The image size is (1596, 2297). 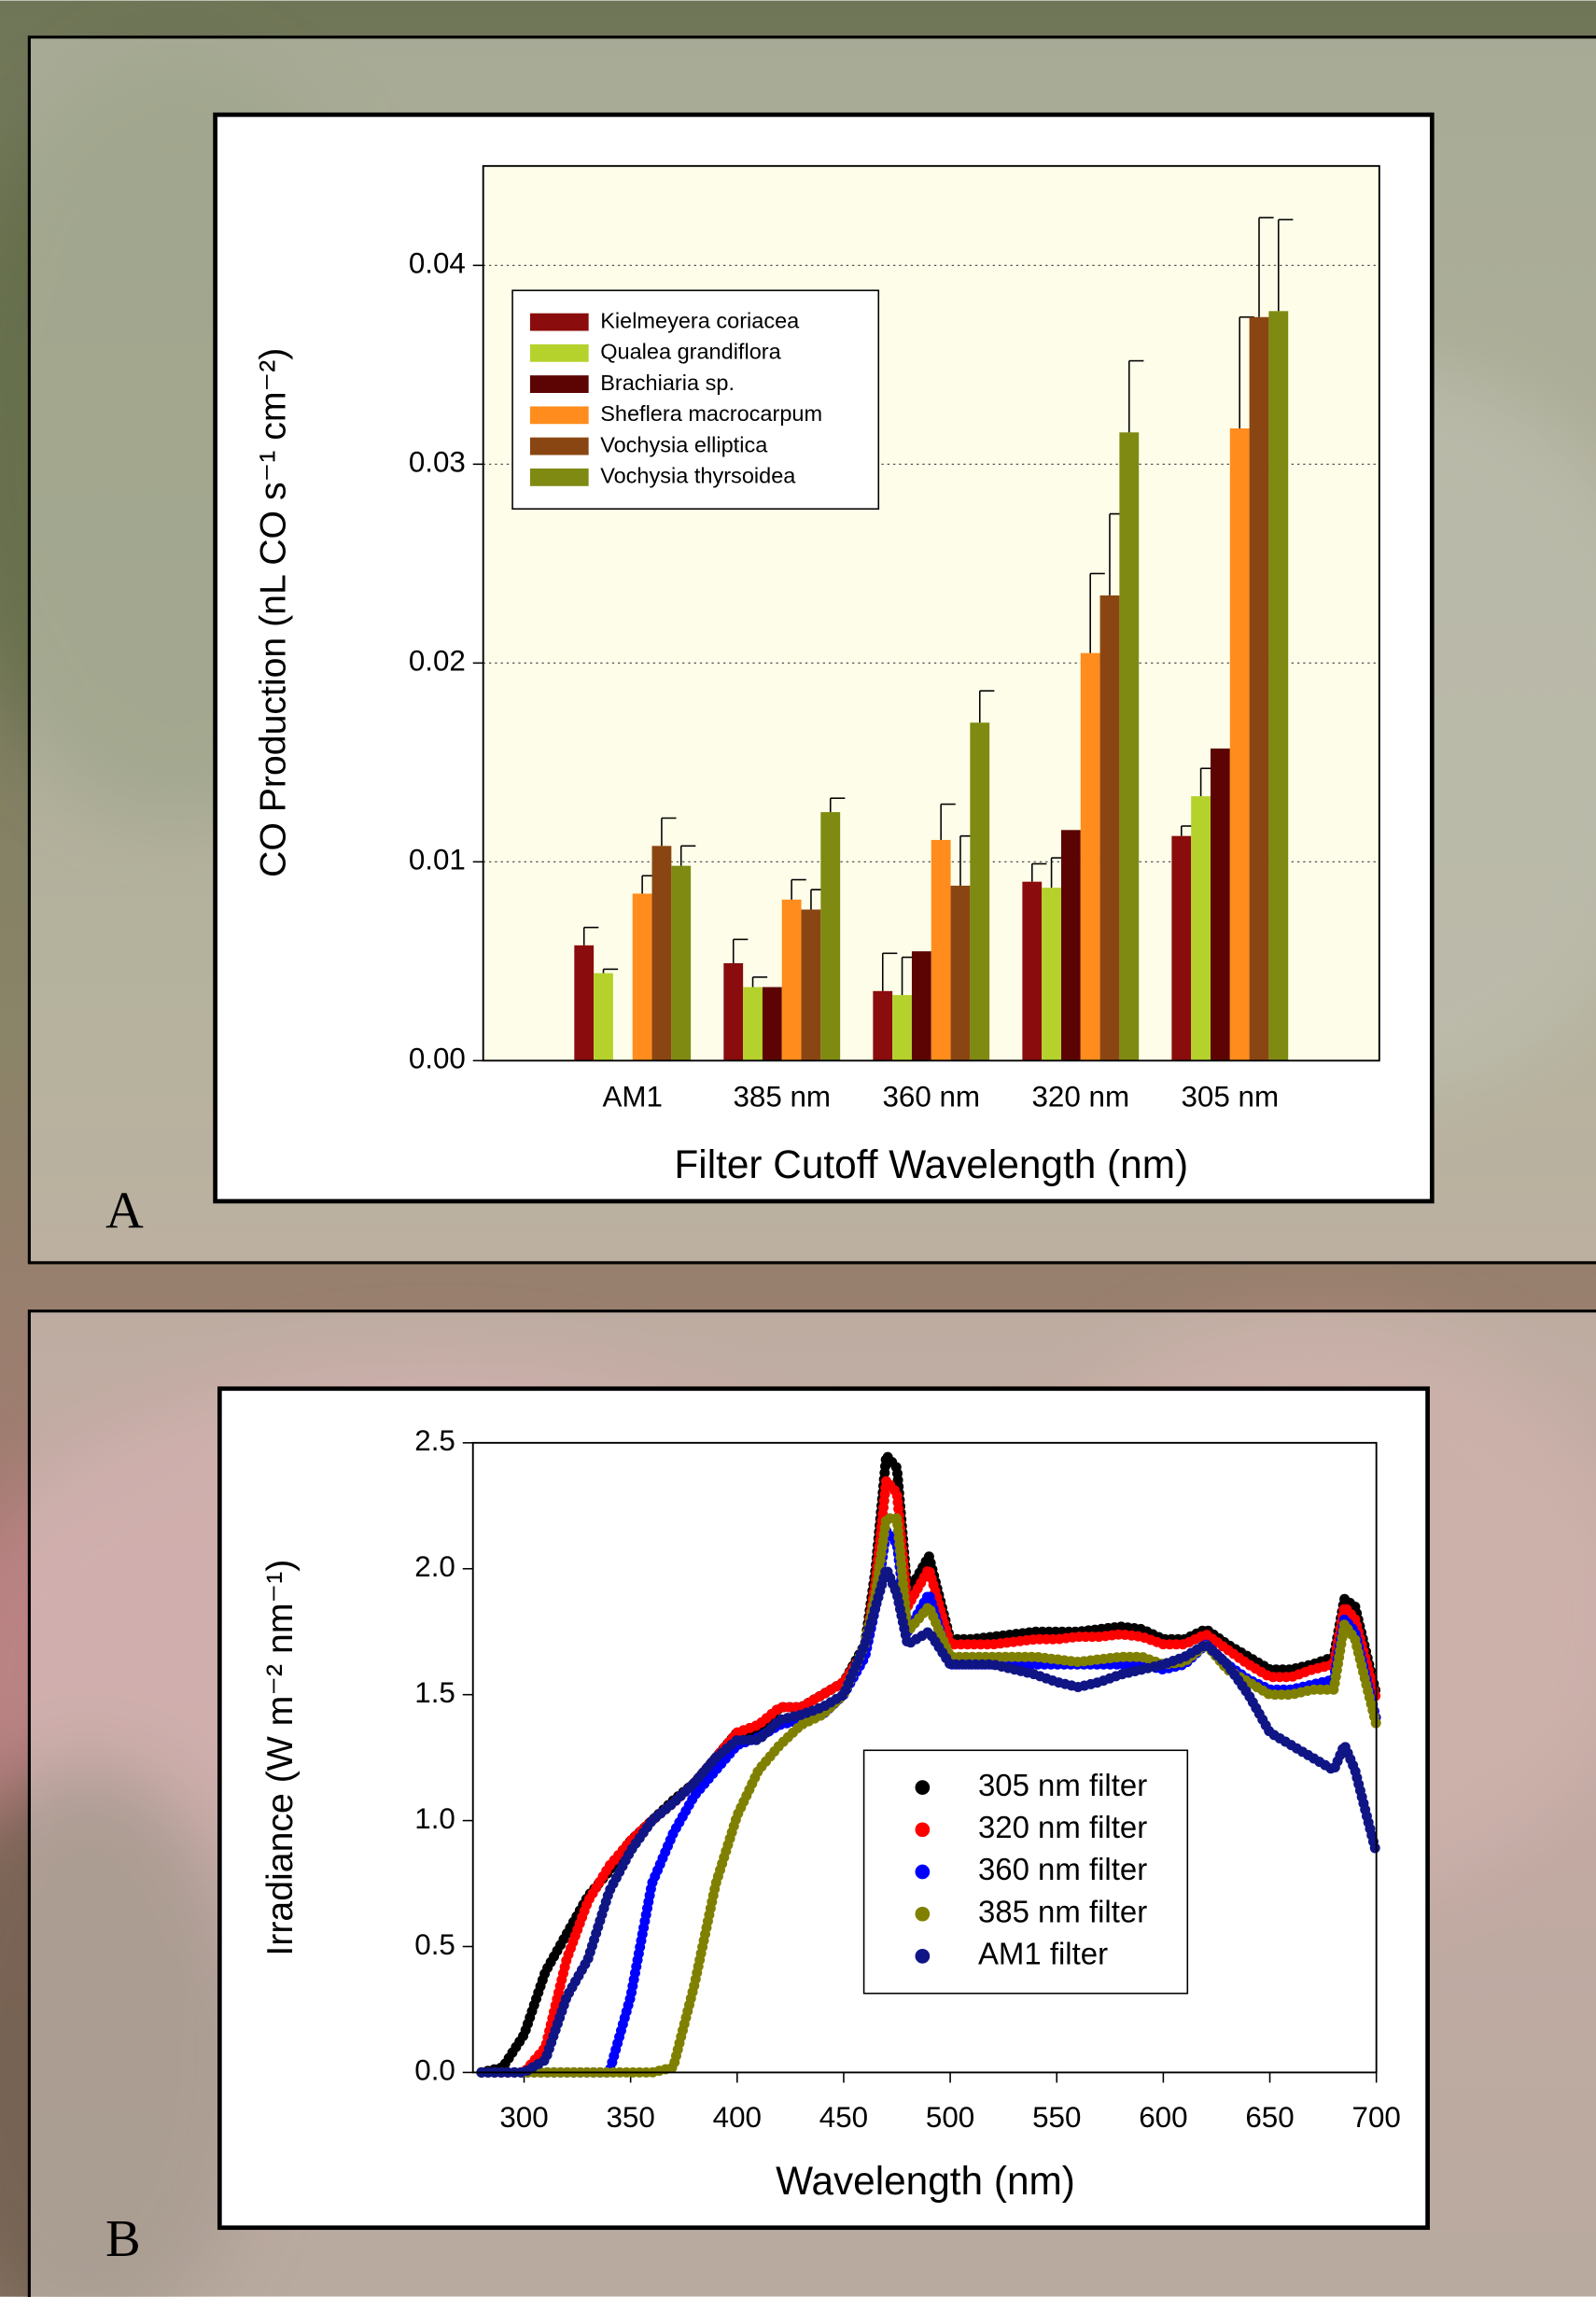 What do you see at coordinates (630, 2117) in the screenshot?
I see `x-tick-label: 350` at bounding box center [630, 2117].